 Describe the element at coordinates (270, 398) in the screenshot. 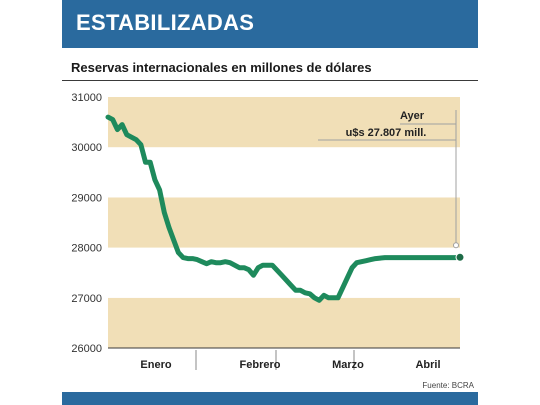

I see `footer-bar` at that location.